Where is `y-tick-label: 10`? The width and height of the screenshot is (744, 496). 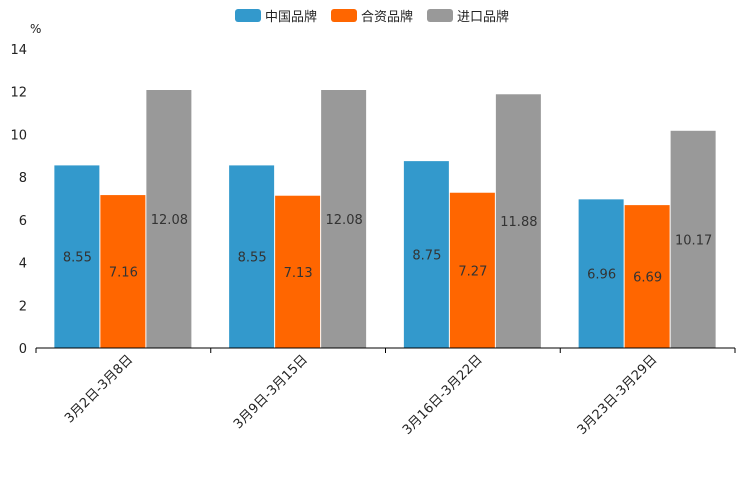
y-tick-label: 10 is located at coordinates (18, 135).